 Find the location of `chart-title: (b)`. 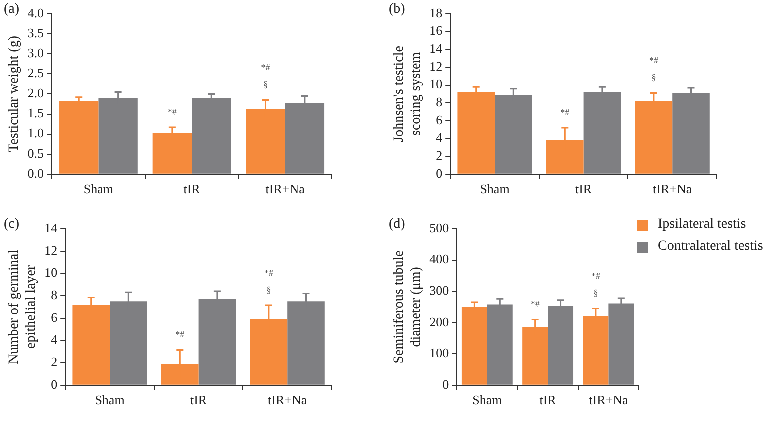

chart-title: (b) is located at coordinates (397, 10).